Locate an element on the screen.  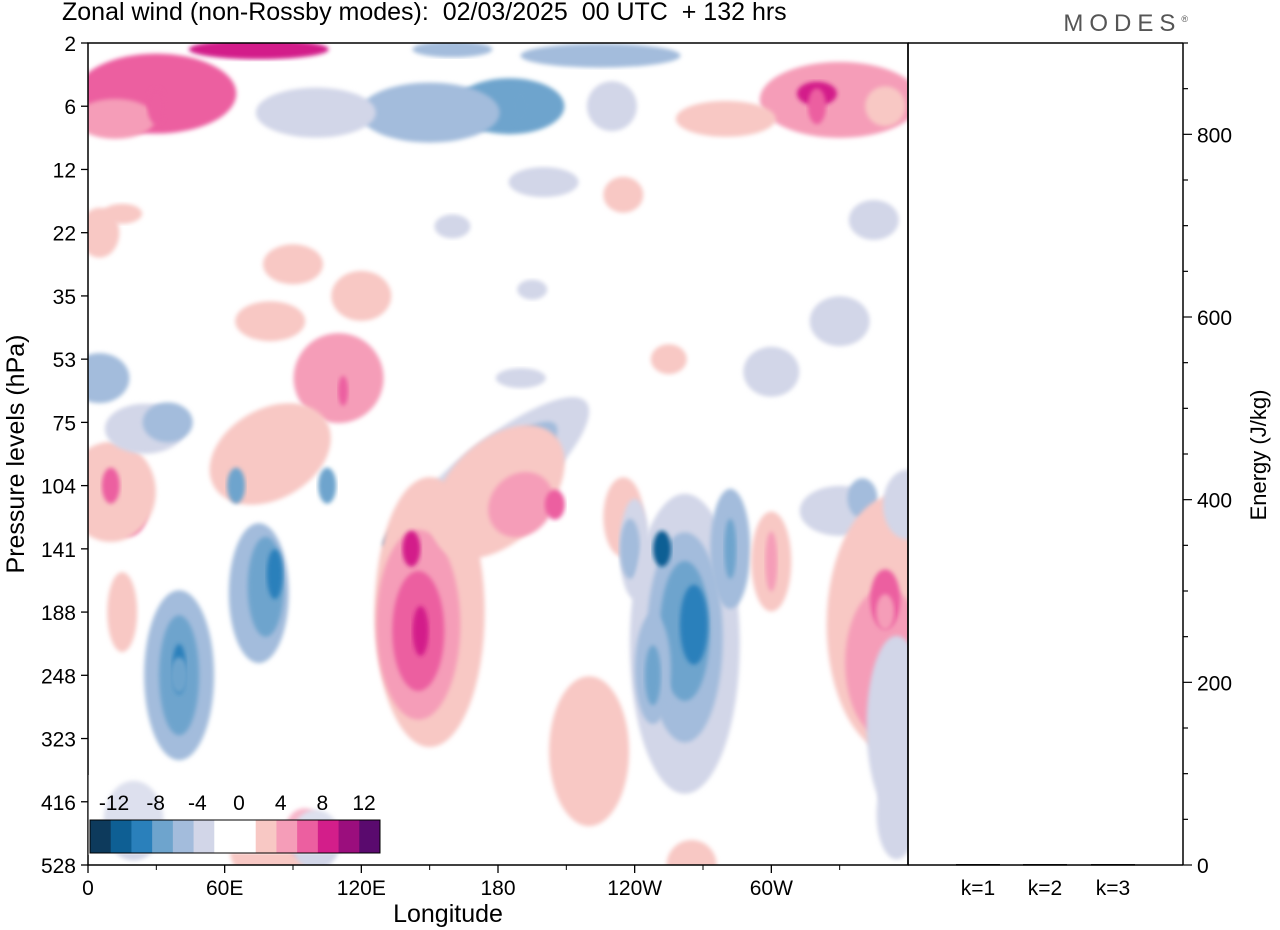
logo-registered-mark: ® is located at coordinates (1184, 19).